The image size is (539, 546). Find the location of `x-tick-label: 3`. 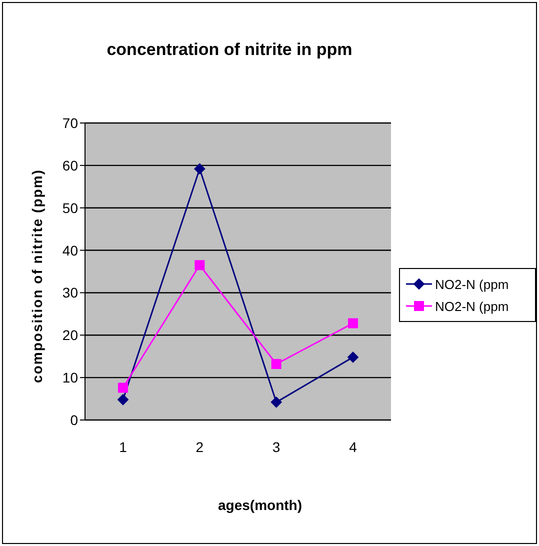

x-tick-label: 3 is located at coordinates (276, 446).